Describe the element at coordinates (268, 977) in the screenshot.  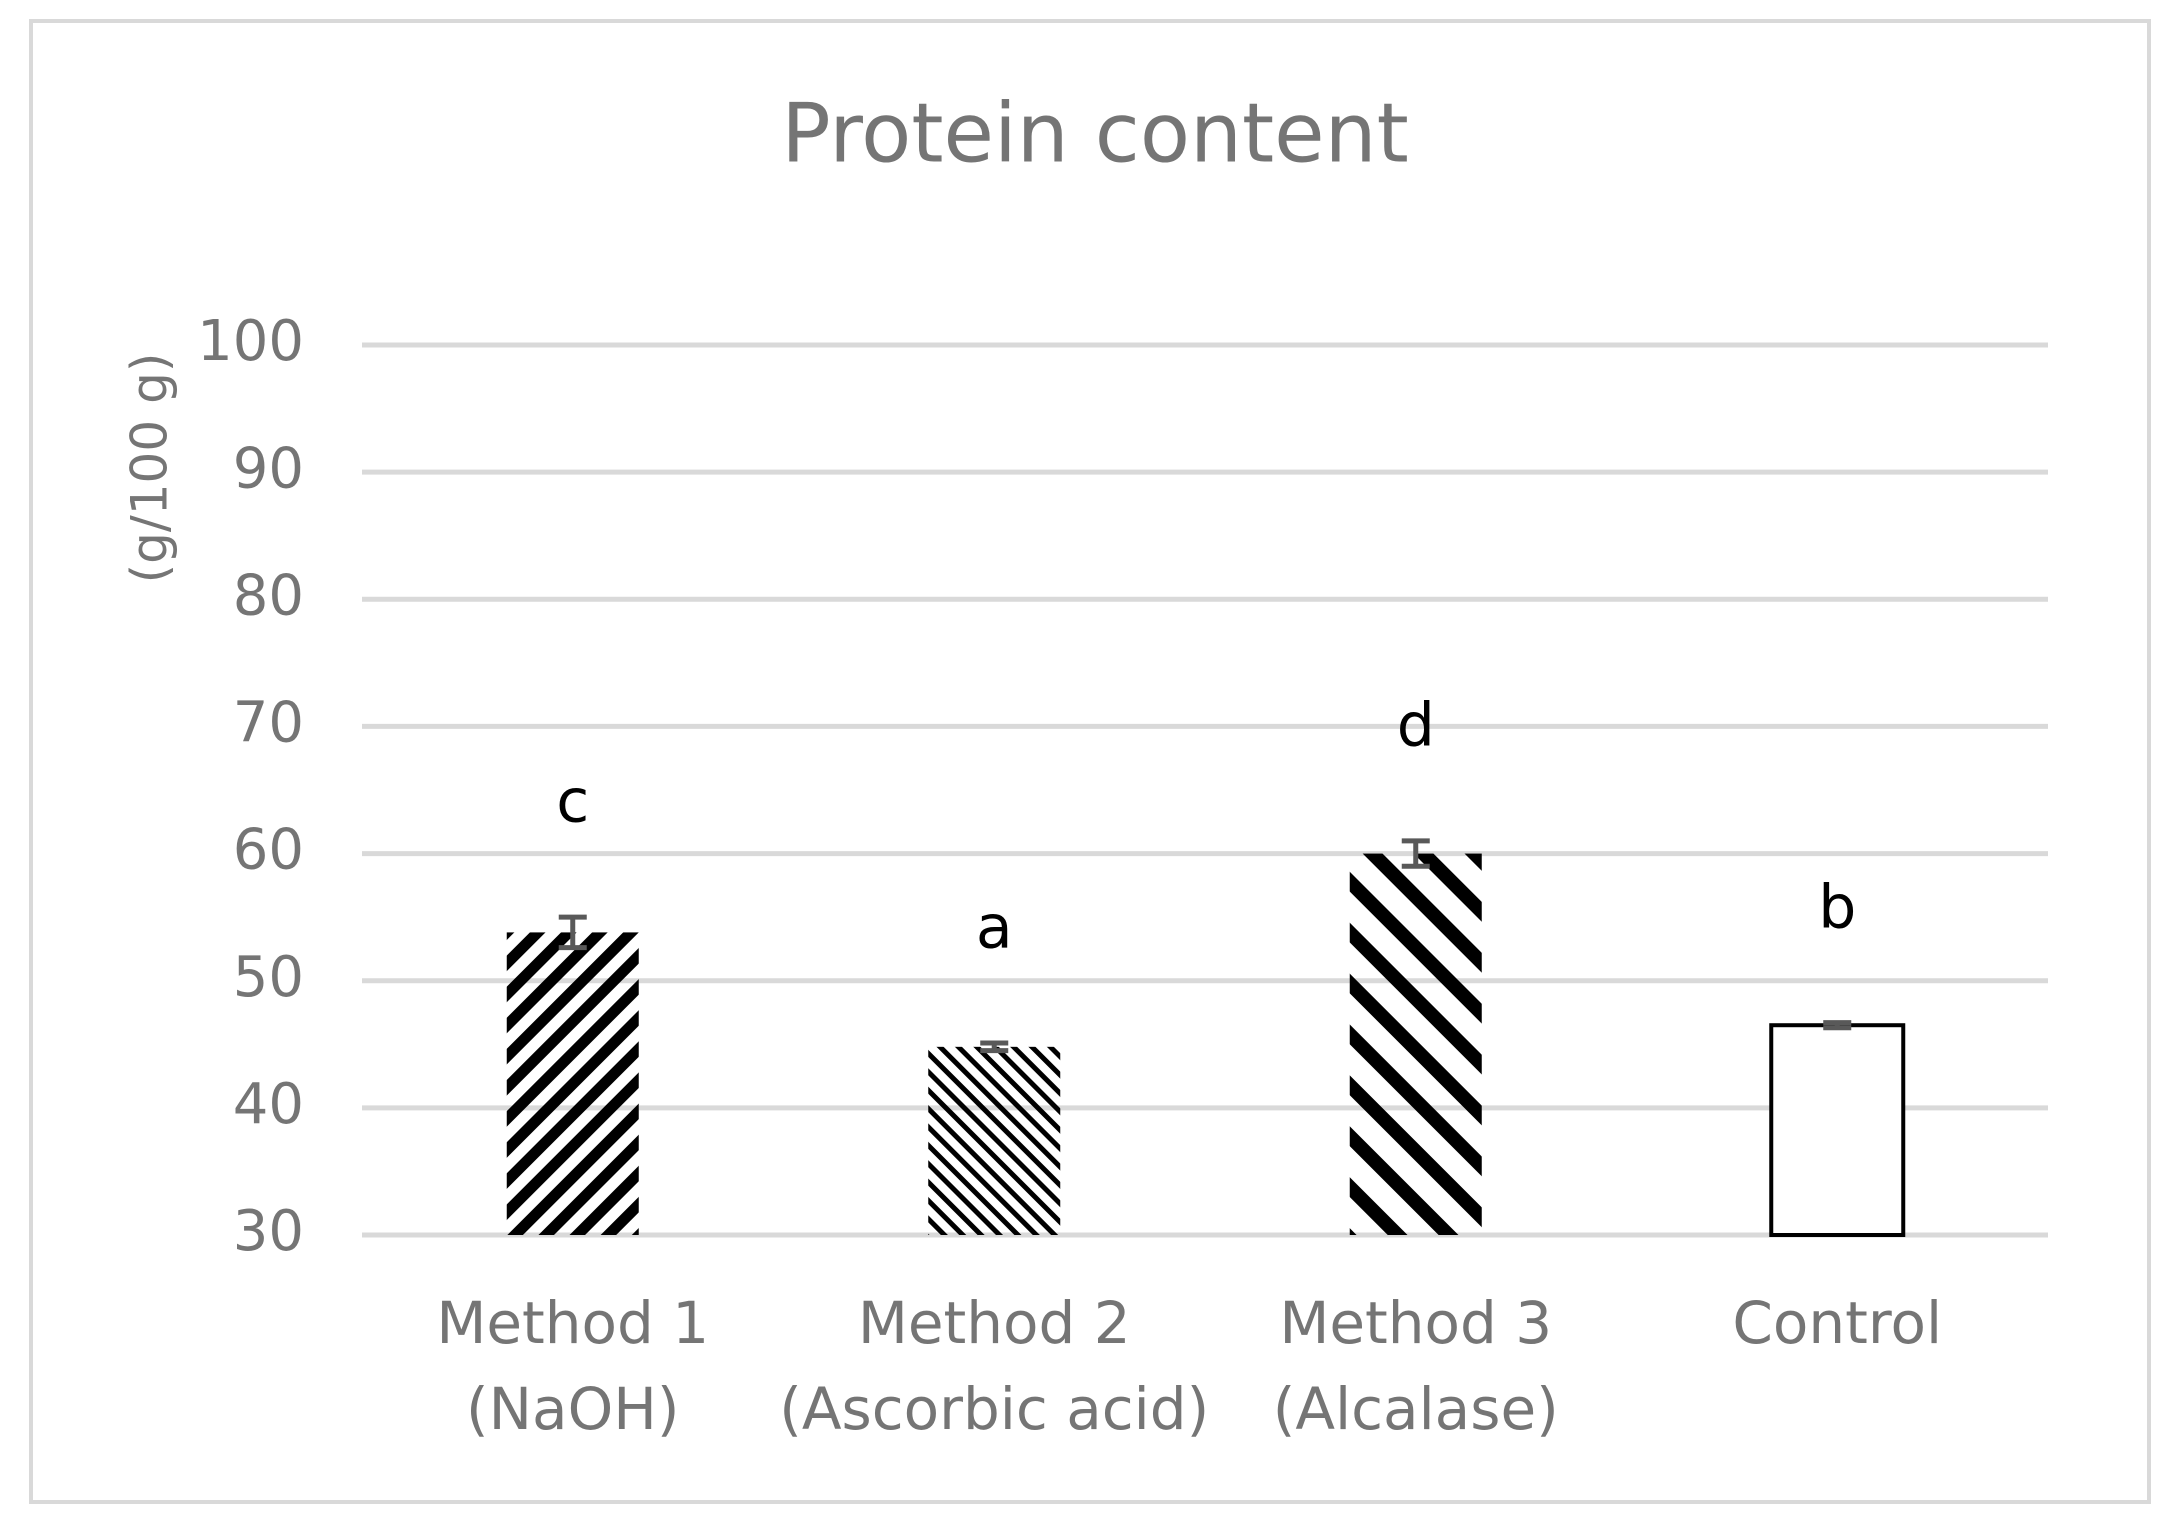
I see `y-tick-label: 50` at that location.